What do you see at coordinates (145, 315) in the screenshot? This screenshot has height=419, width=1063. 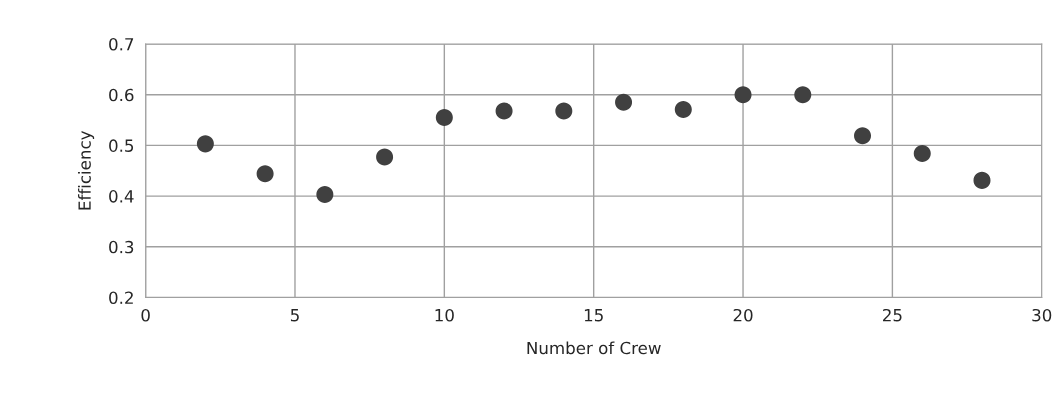 I see `x-tick-label: 0` at bounding box center [145, 315].